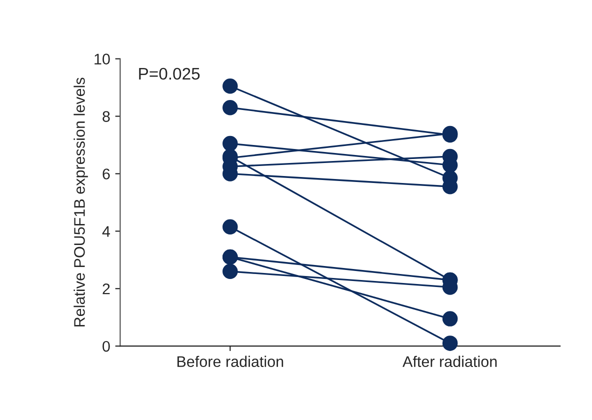 The width and height of the screenshot is (592, 420). What do you see at coordinates (230, 362) in the screenshot?
I see `x-tick-label: Before radiation` at bounding box center [230, 362].